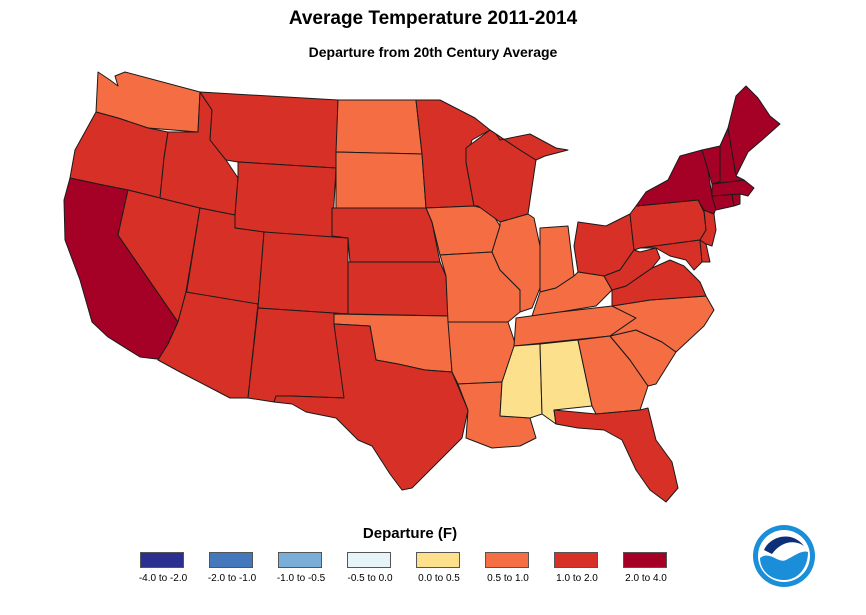  Describe the element at coordinates (723, 202) in the screenshot. I see `state-CT` at that location.